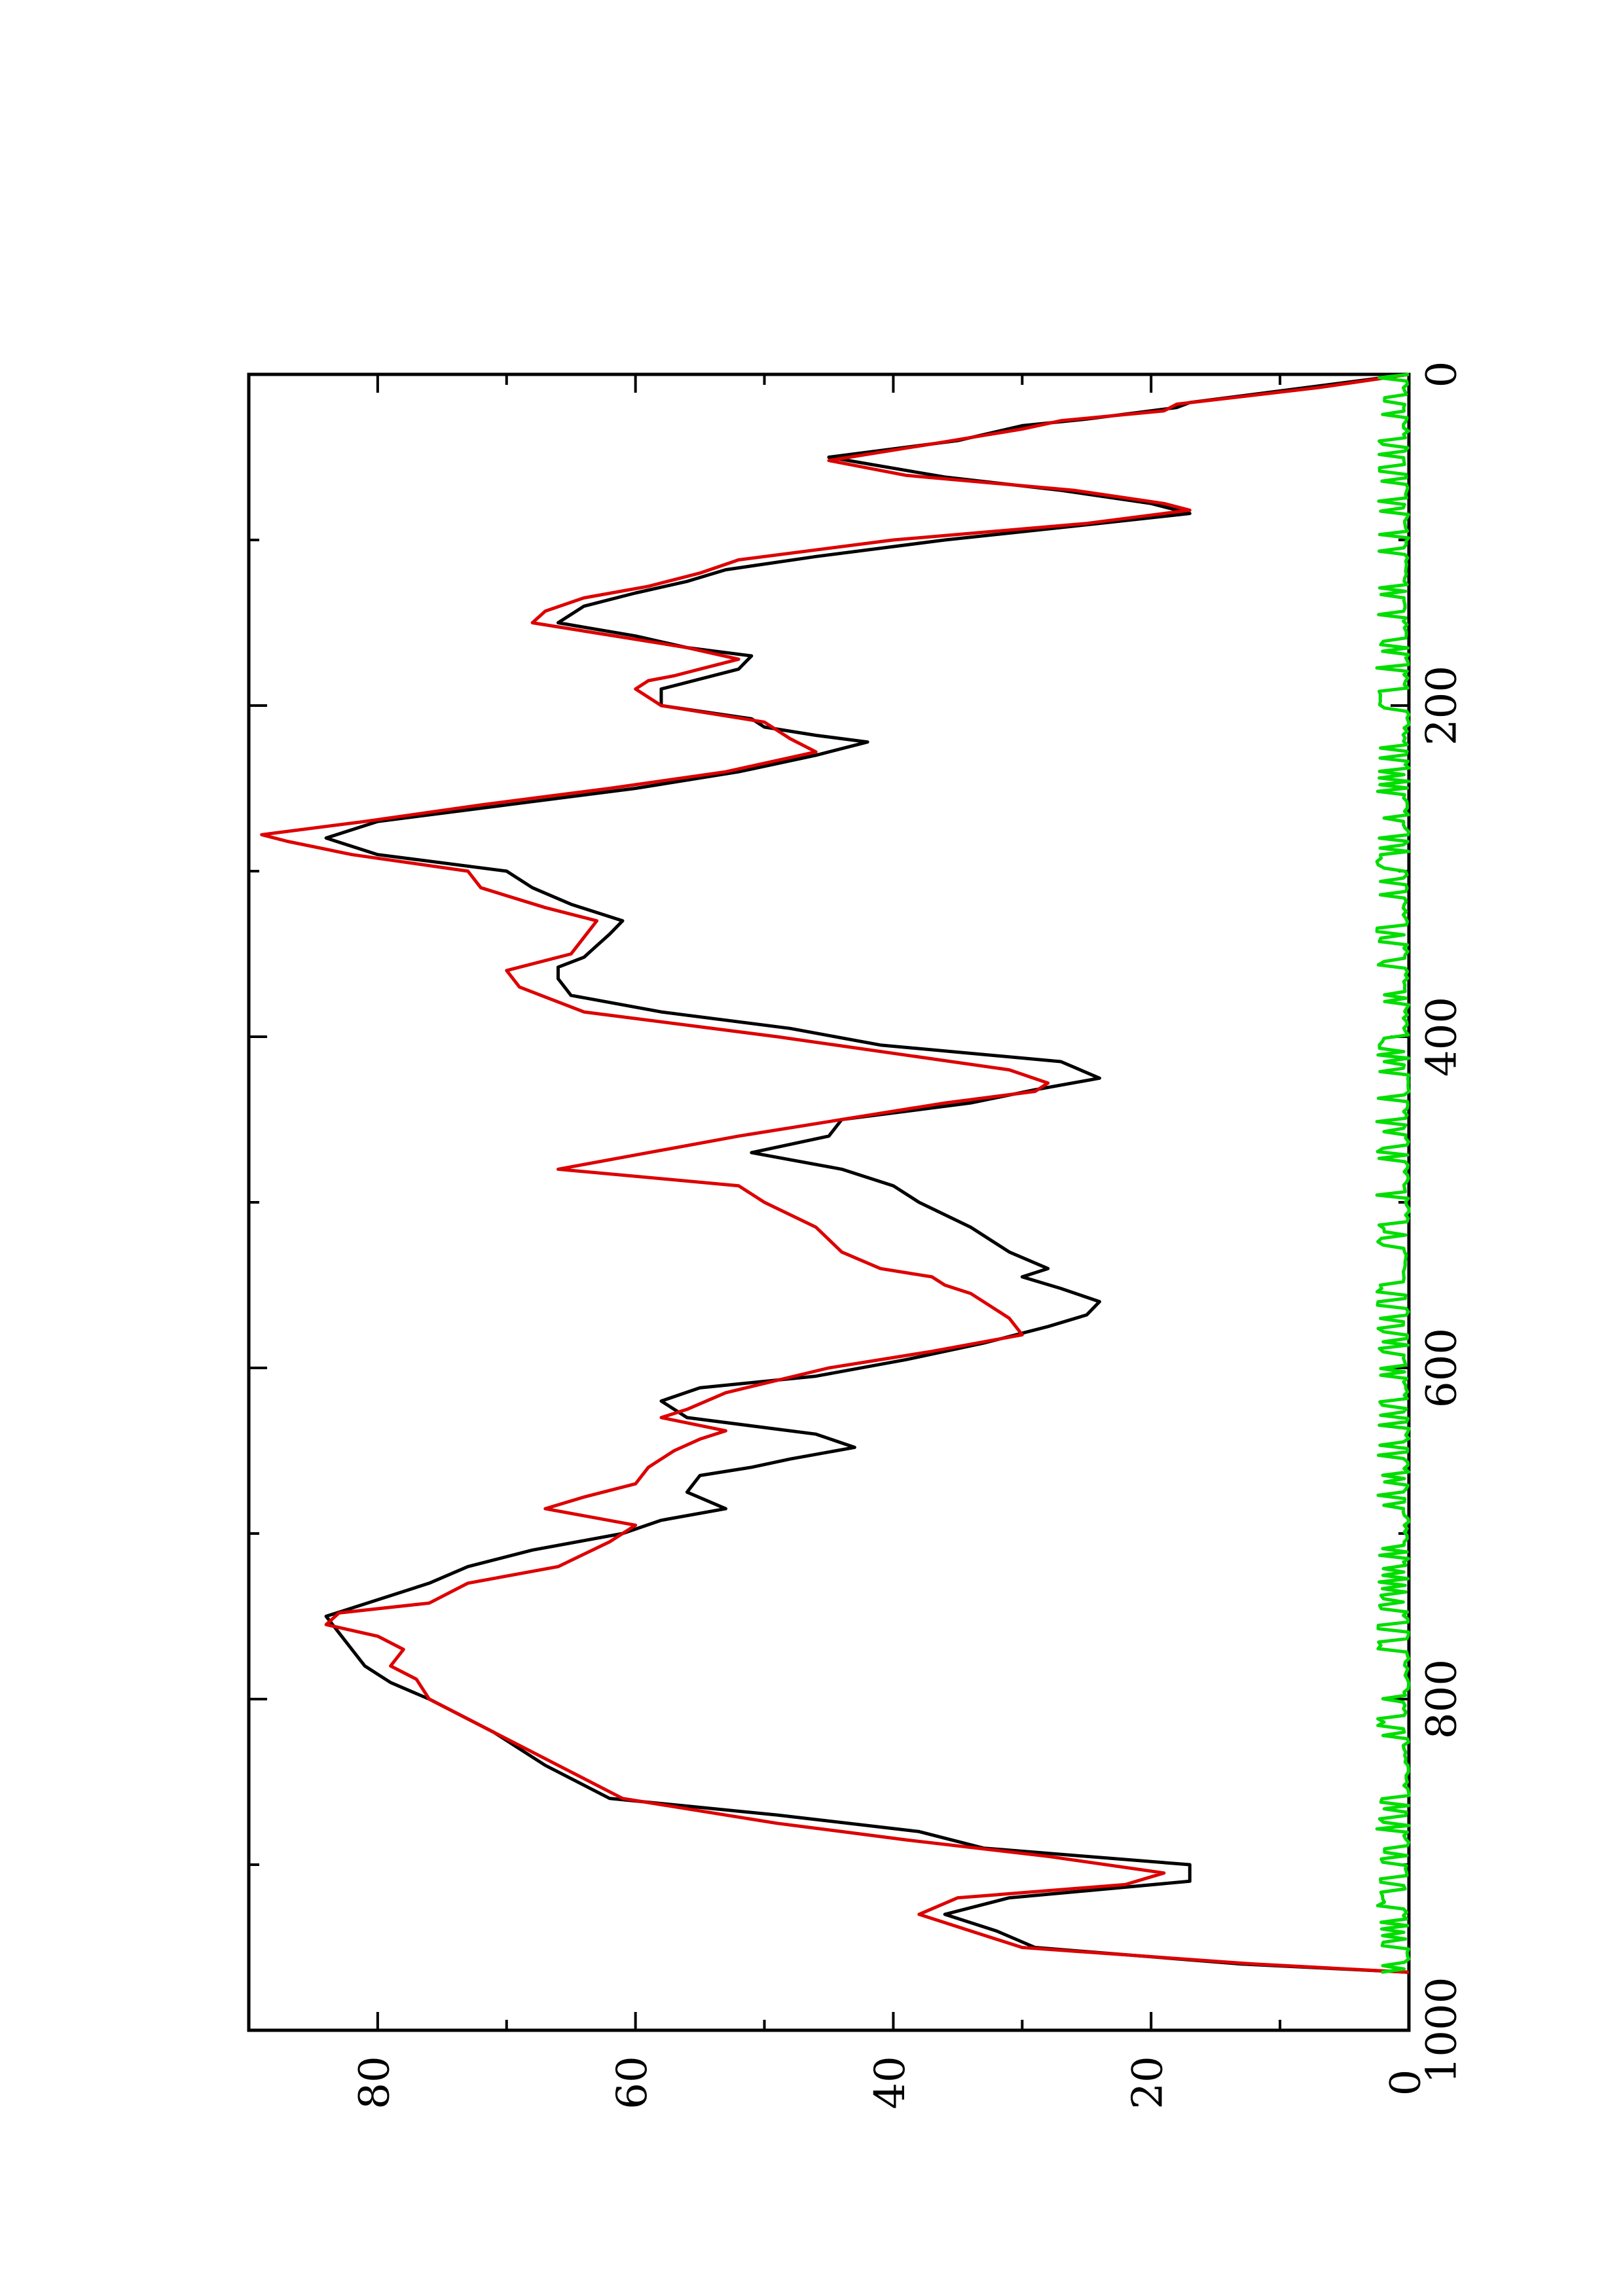 This screenshot has width=1623, height=2296. What do you see at coordinates (1442, 1037) in the screenshot?
I see `x-tick-label: 400` at bounding box center [1442, 1037].